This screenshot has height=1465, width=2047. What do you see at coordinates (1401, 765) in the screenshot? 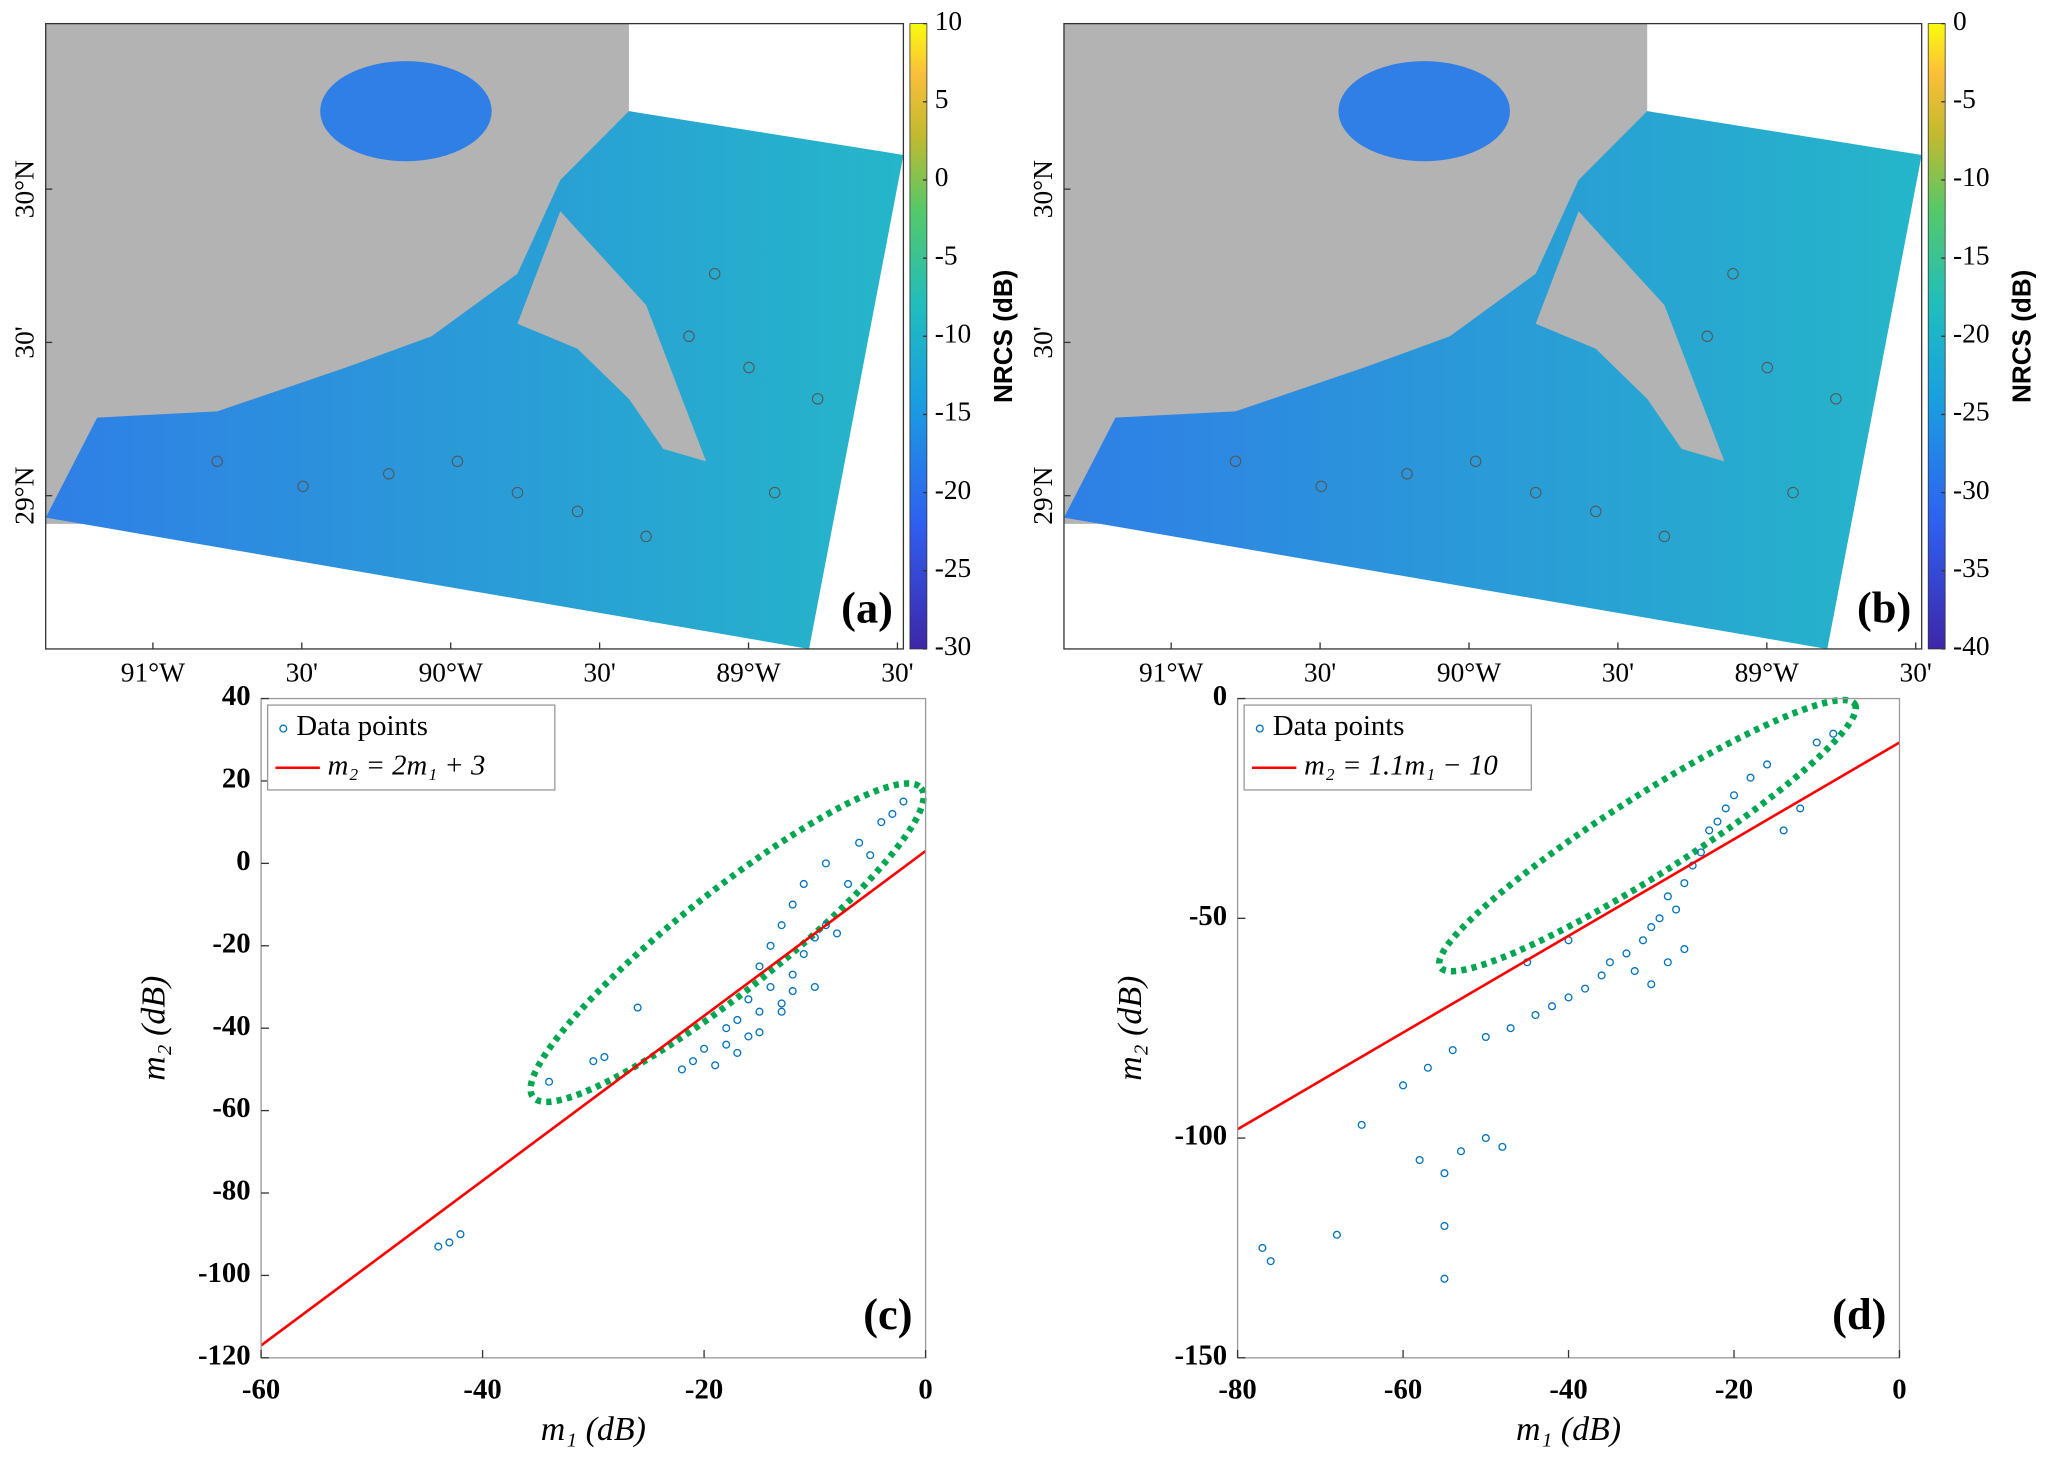
I see `legend-label: m₂ = 1.1m₁ − 10` at bounding box center [1401, 765].